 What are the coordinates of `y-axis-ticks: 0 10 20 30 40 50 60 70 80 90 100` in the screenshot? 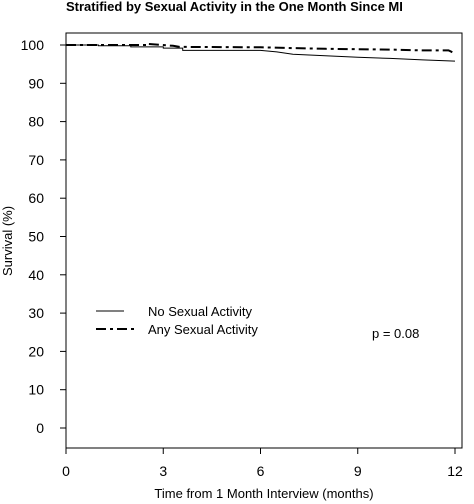 It's located at (43, 236).